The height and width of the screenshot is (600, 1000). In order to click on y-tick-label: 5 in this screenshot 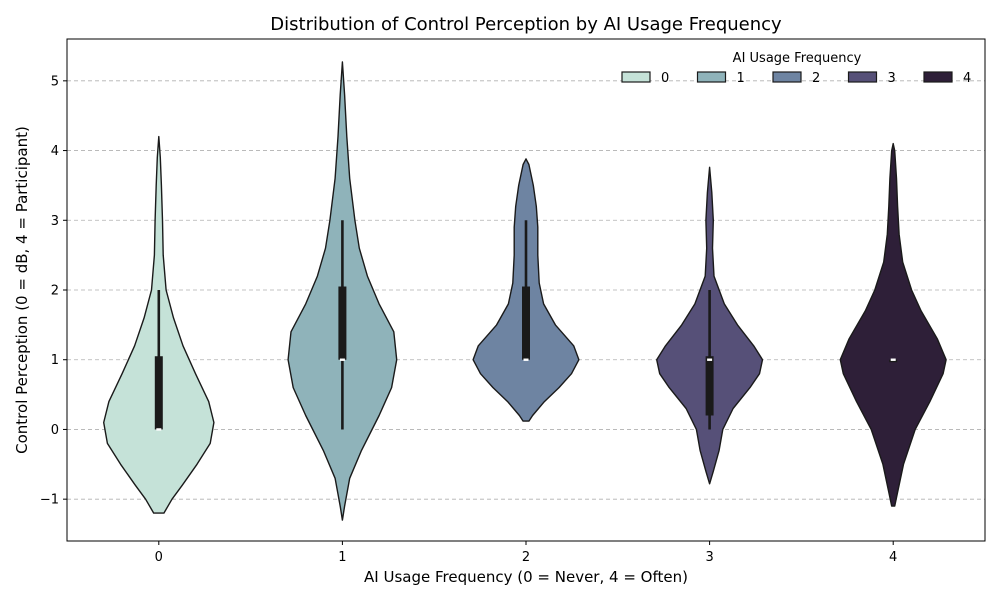, I will do `click(55, 81)`.